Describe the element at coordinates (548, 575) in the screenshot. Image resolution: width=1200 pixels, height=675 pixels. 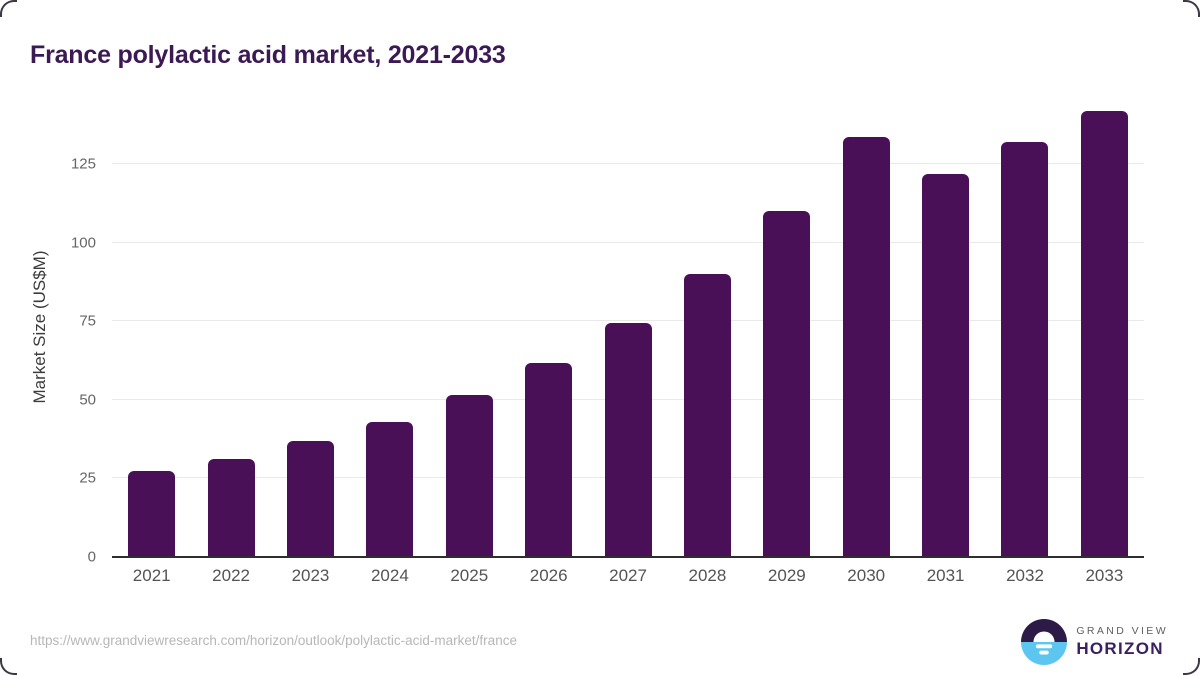
I see `x-axis-label: 2026` at that location.